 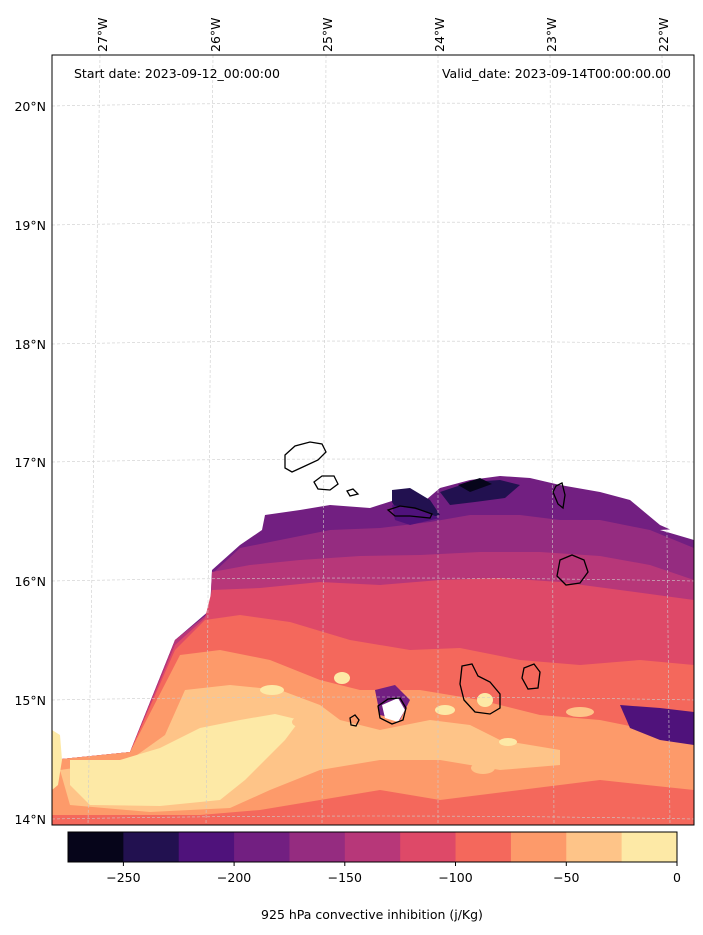 What do you see at coordinates (383, 34) in the screenshot?
I see `longitude-labels: 27°W 26°W 25°W 24°W 23°W 22°W` at bounding box center [383, 34].